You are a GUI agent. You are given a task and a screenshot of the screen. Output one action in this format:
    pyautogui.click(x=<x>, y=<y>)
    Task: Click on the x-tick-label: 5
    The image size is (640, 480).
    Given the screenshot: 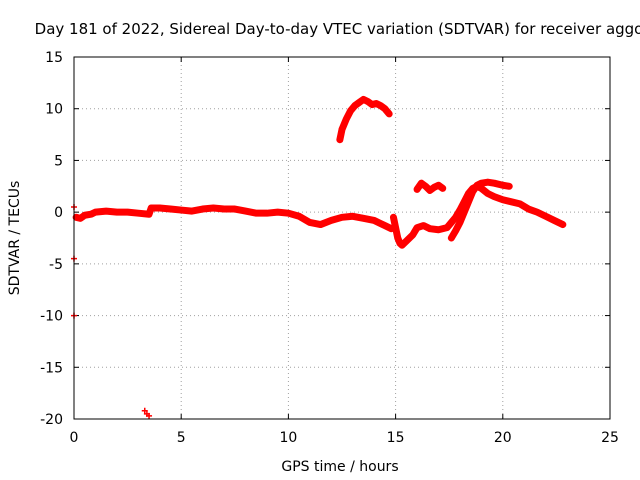 What is the action you would take?
    pyautogui.click(x=181, y=438)
    